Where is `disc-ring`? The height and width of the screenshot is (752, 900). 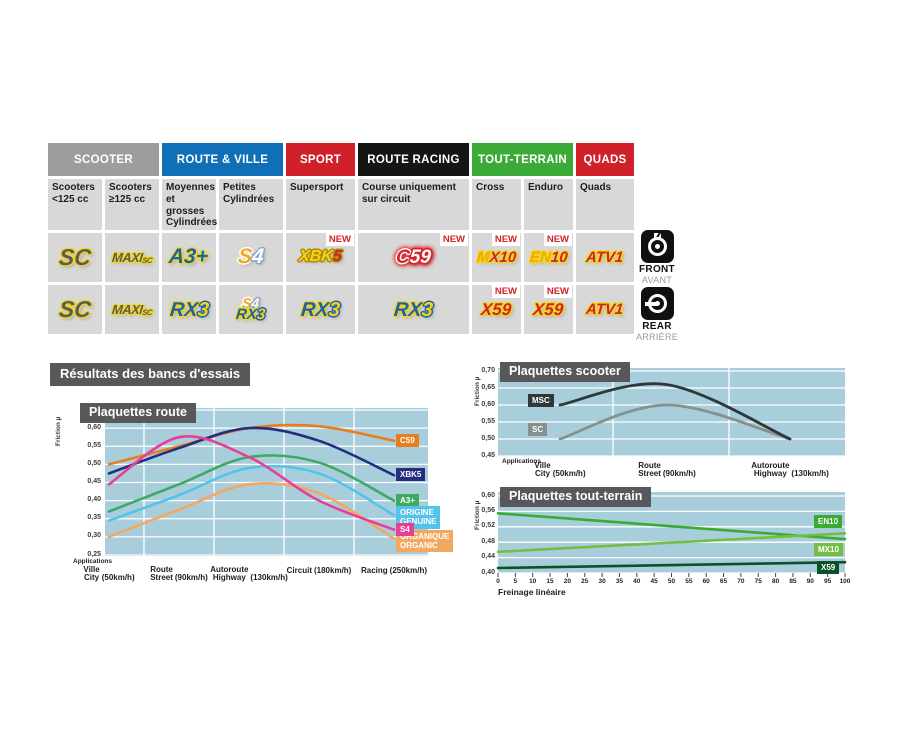 disc-ring is located at coordinates (657, 246).